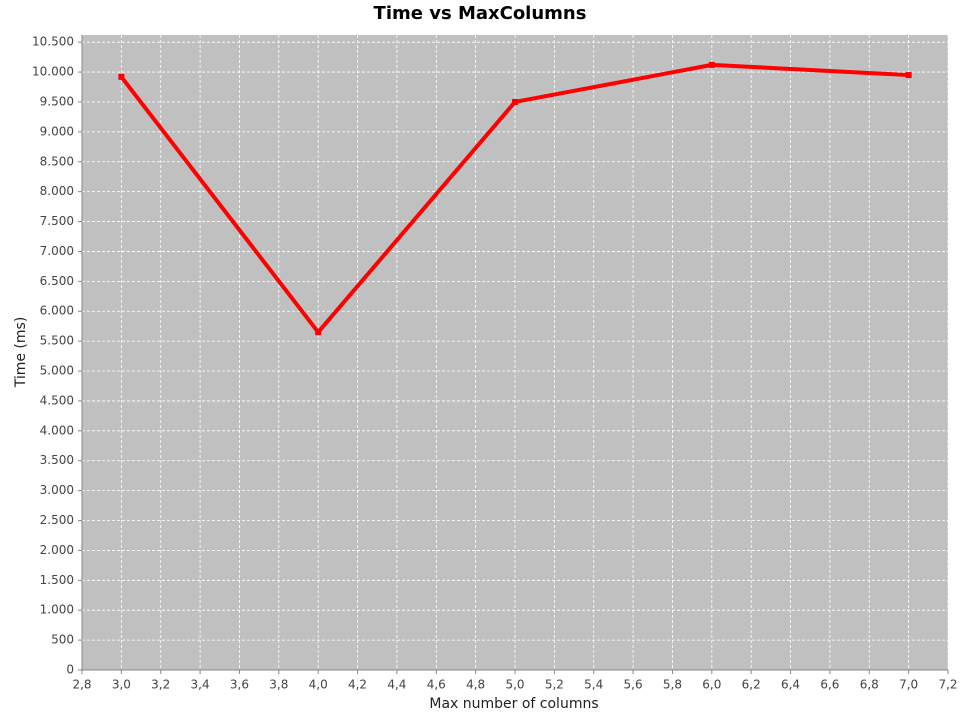 The width and height of the screenshot is (960, 720). What do you see at coordinates (57, 520) in the screenshot?
I see `y-tick-label: 2.500` at bounding box center [57, 520].